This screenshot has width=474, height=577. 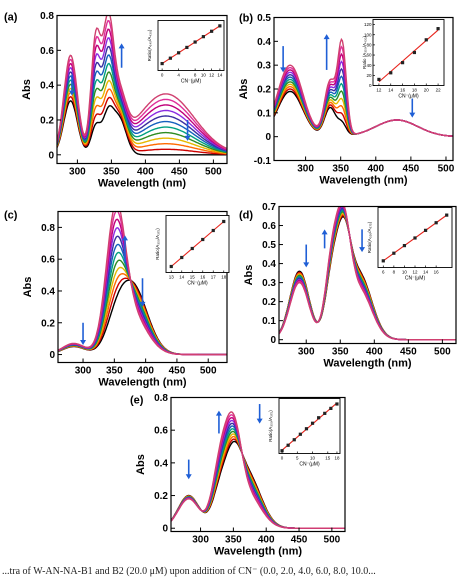 What do you see at coordinates (11, 18) in the screenshot?
I see `panel-label: (a)` at bounding box center [11, 18].